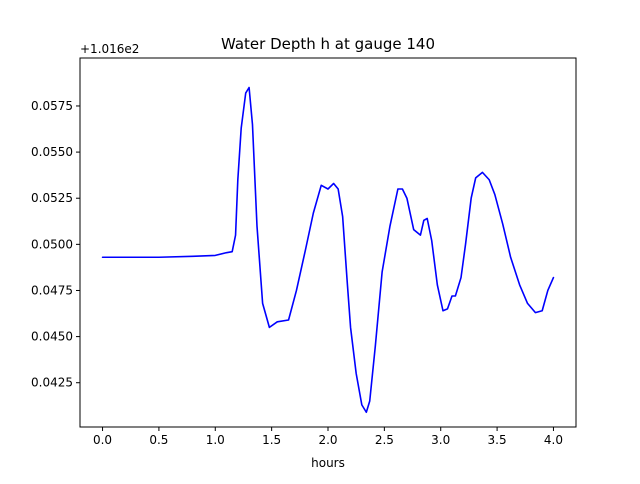 The height and width of the screenshot is (484, 640). What do you see at coordinates (271, 440) in the screenshot?
I see `x-tick-label: 1.5` at bounding box center [271, 440].